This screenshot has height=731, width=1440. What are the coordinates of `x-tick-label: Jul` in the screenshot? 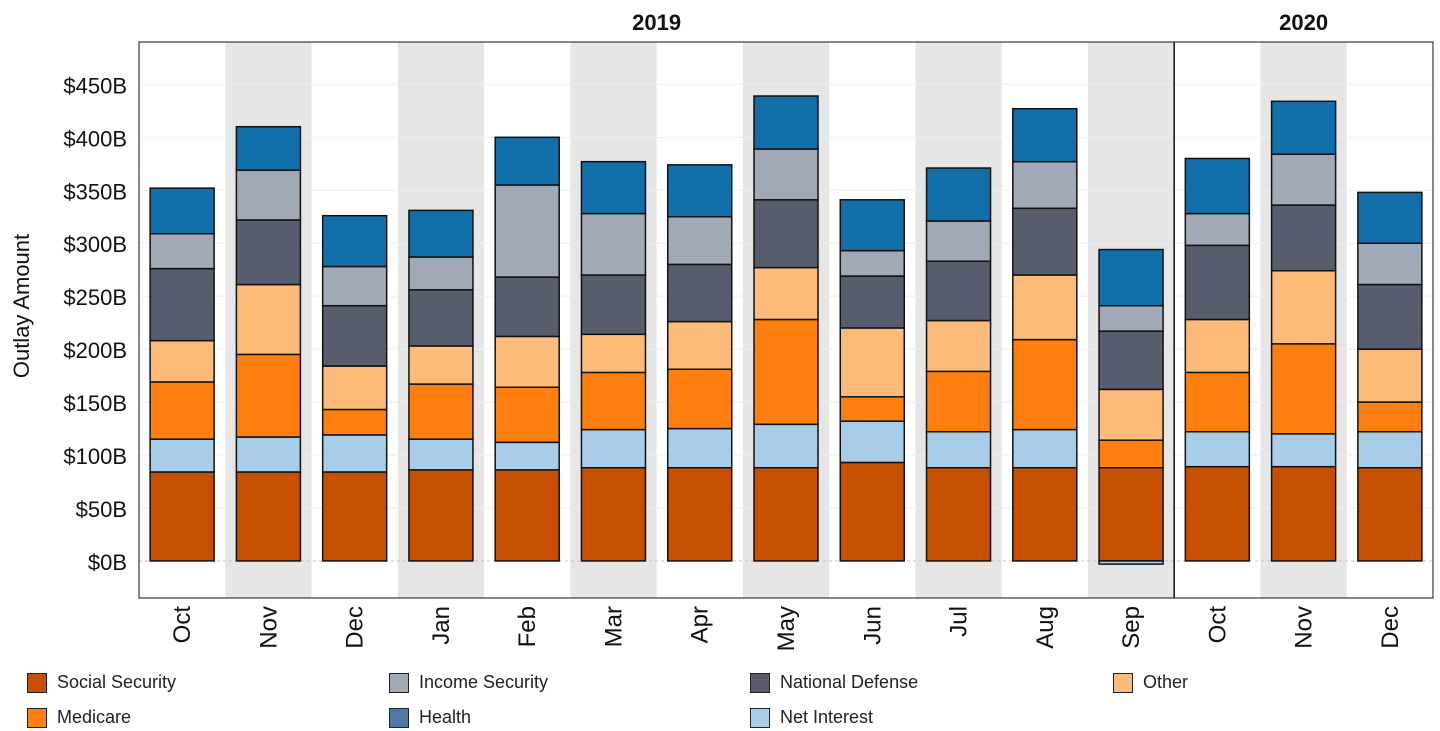 It's located at (959, 621).